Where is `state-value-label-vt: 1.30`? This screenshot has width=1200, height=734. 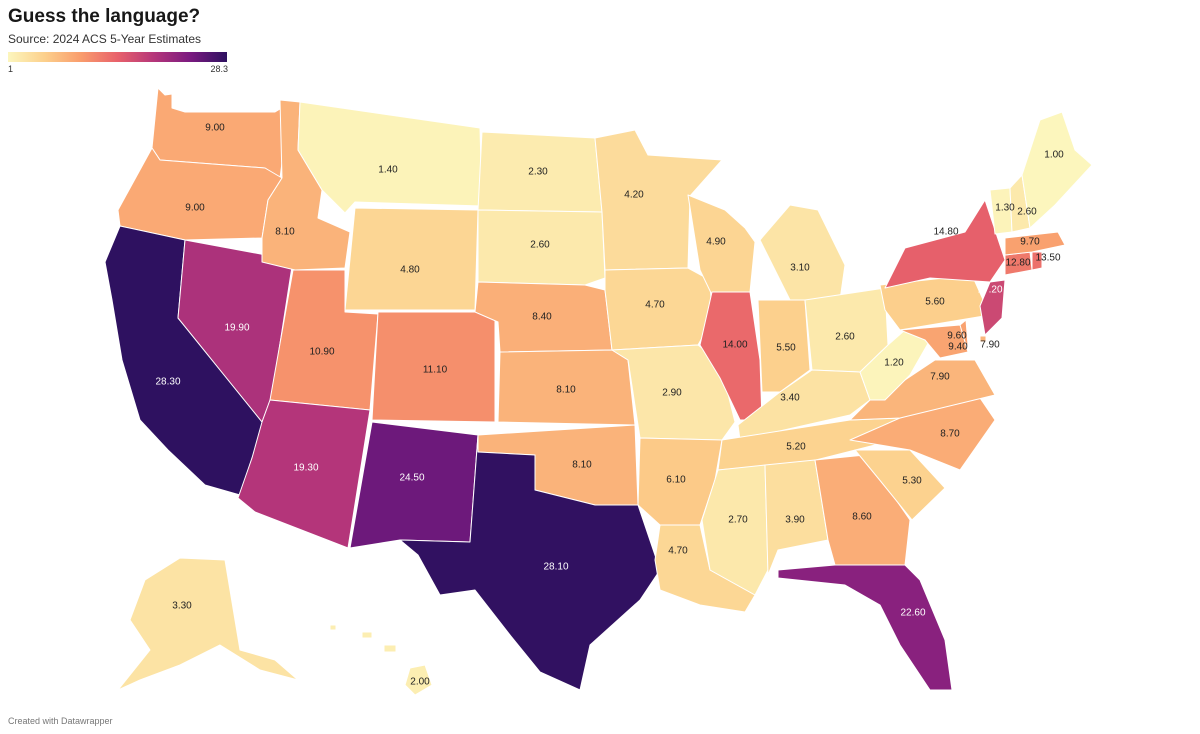 state-value-label-vt: 1.30 is located at coordinates (1005, 208).